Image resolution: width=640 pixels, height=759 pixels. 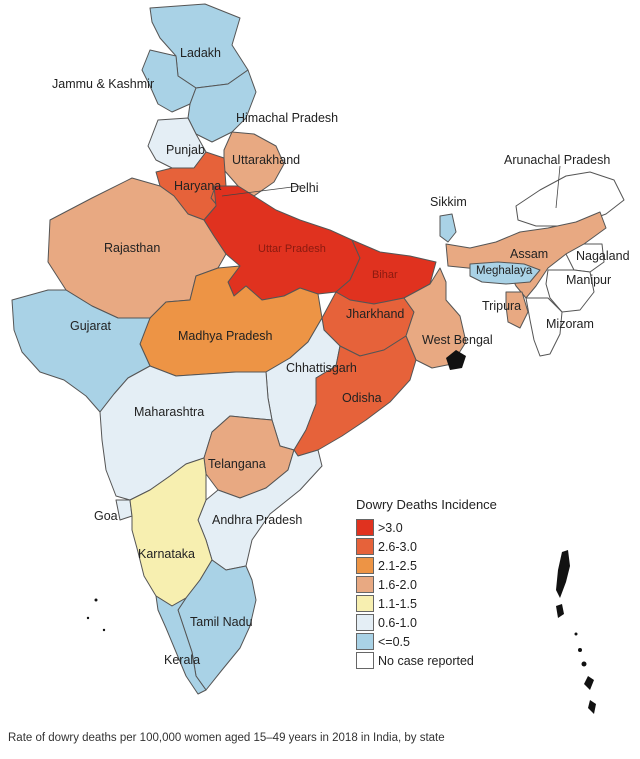 What do you see at coordinates (589, 280) in the screenshot?
I see `label-manipur: Manipur` at bounding box center [589, 280].